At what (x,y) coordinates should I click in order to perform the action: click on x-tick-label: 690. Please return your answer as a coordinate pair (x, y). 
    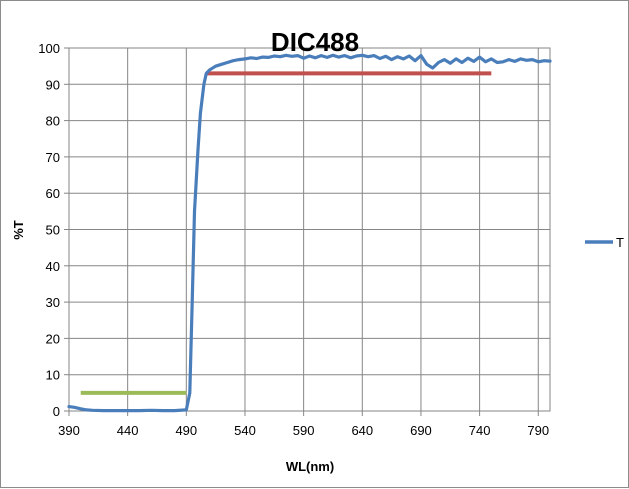
    Looking at the image, I should click on (421, 430).